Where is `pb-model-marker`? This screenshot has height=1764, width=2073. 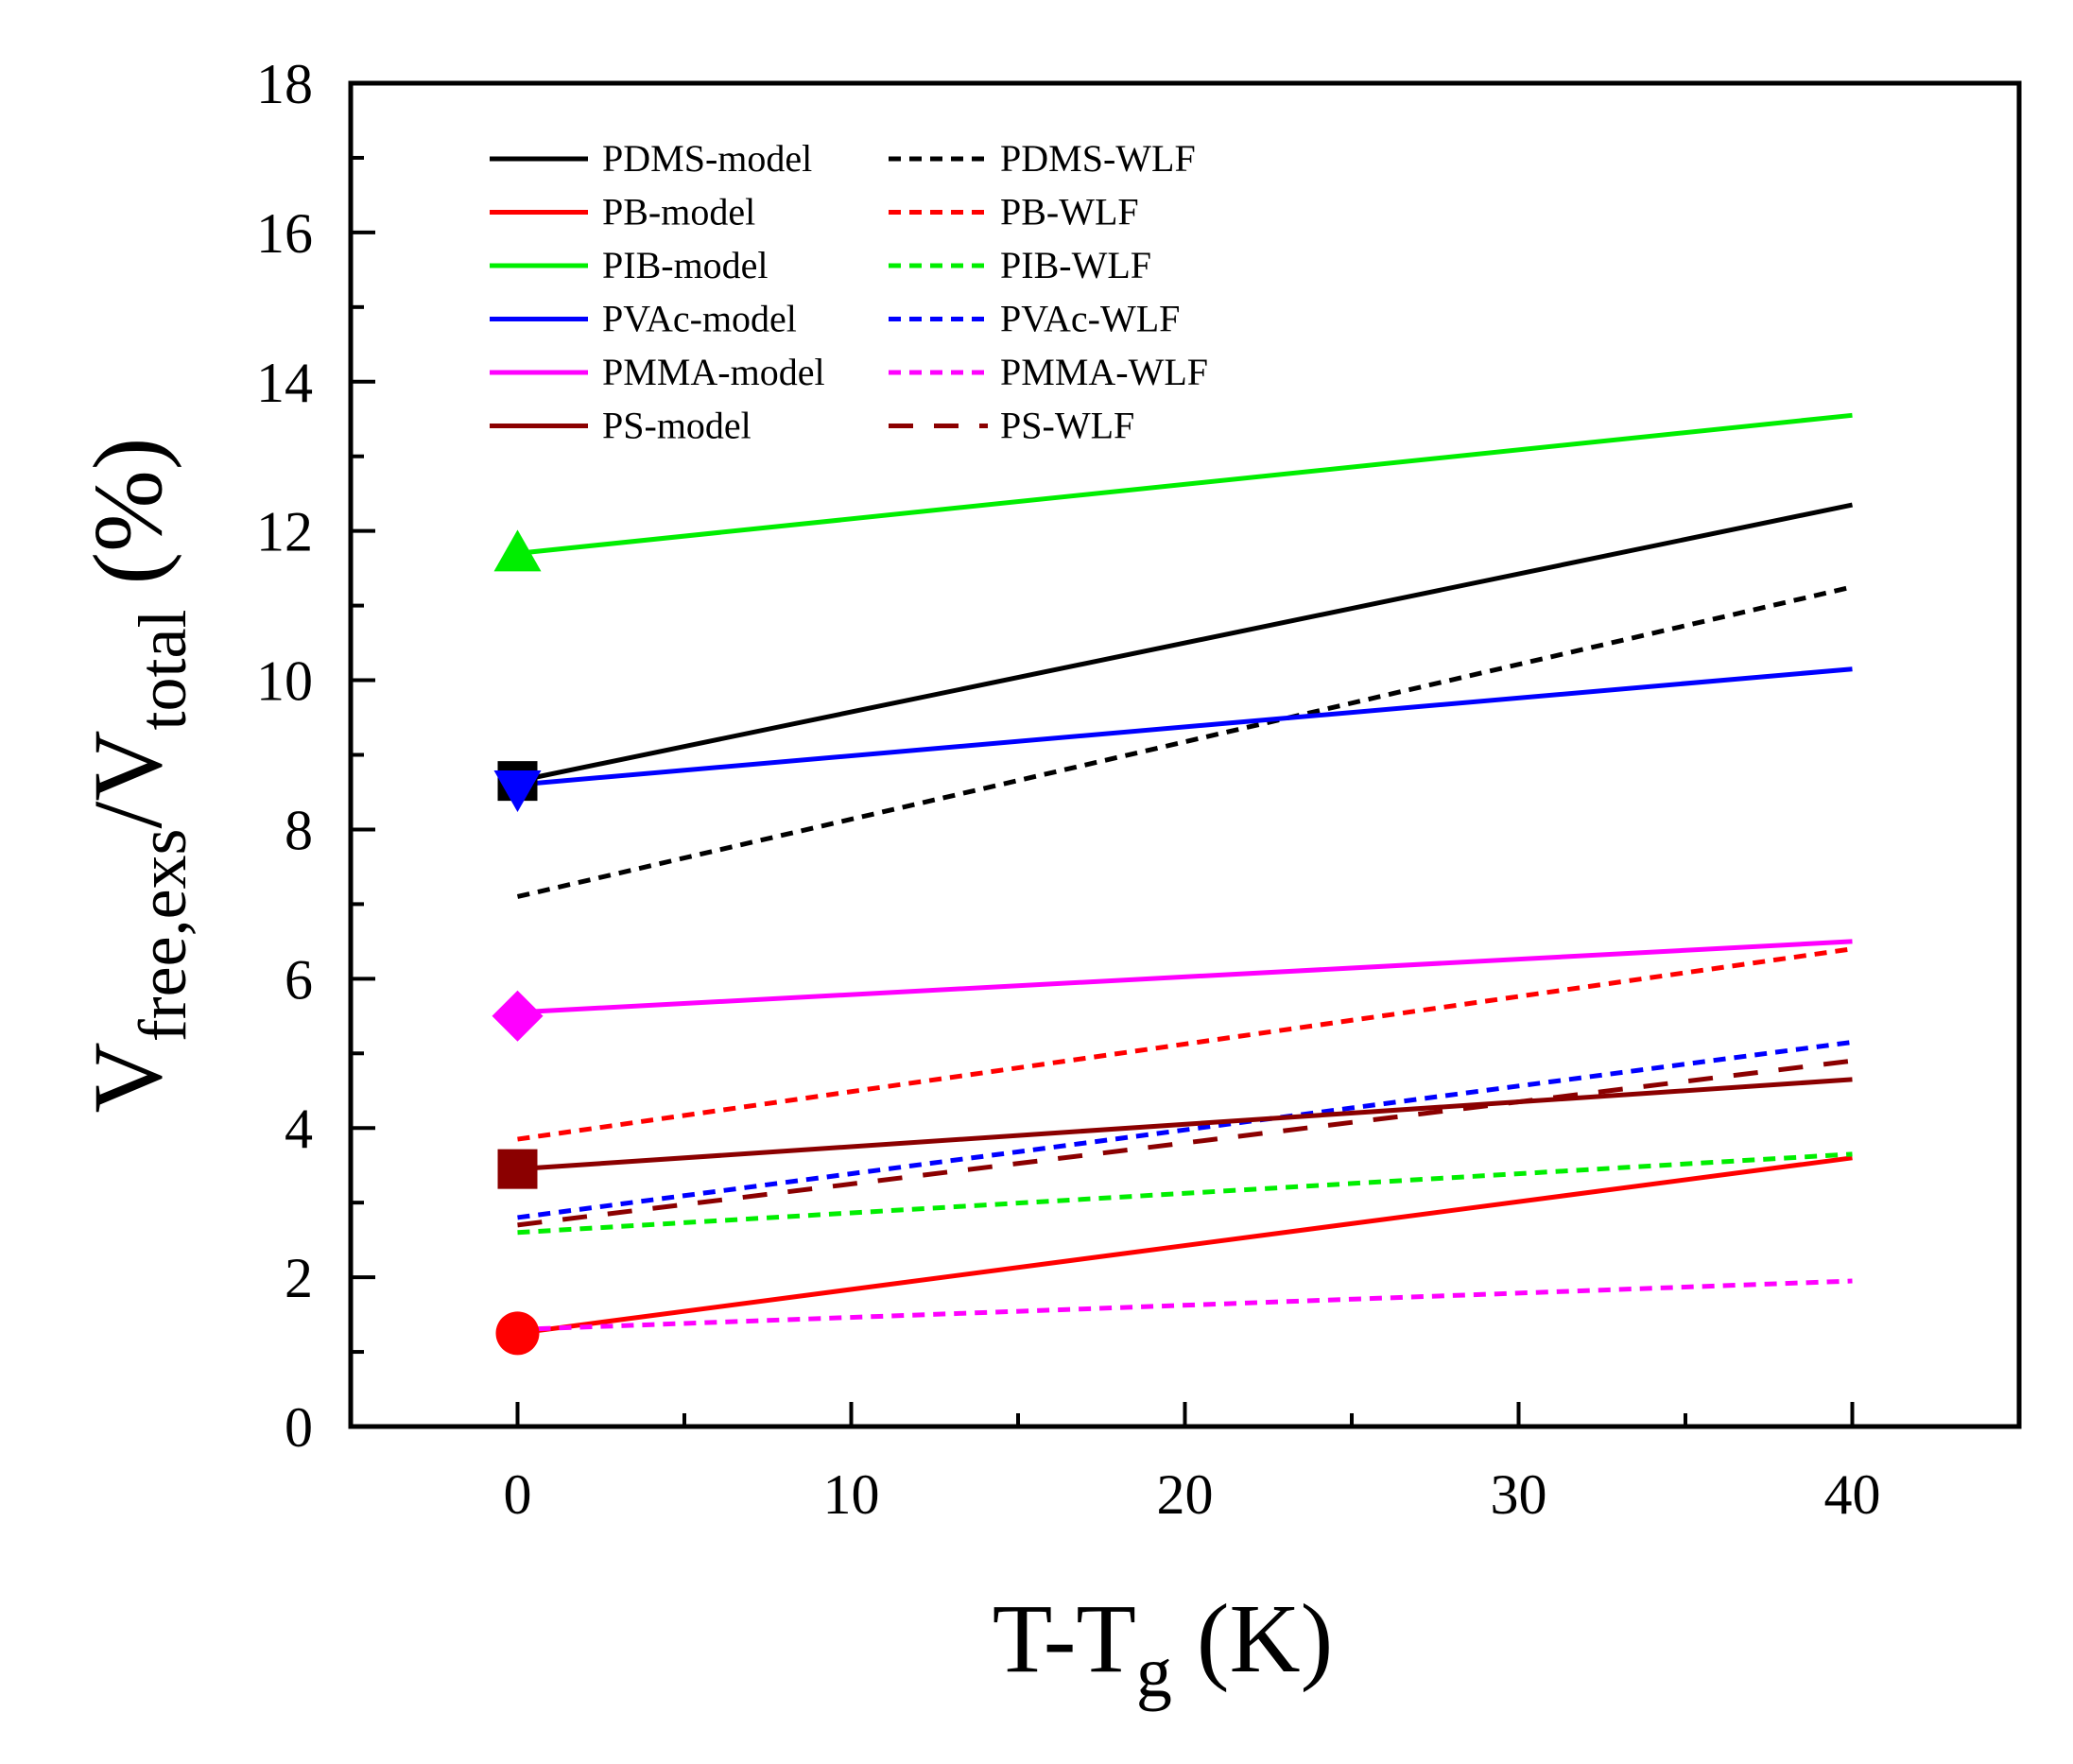
pb-model-marker is located at coordinates (517, 1333).